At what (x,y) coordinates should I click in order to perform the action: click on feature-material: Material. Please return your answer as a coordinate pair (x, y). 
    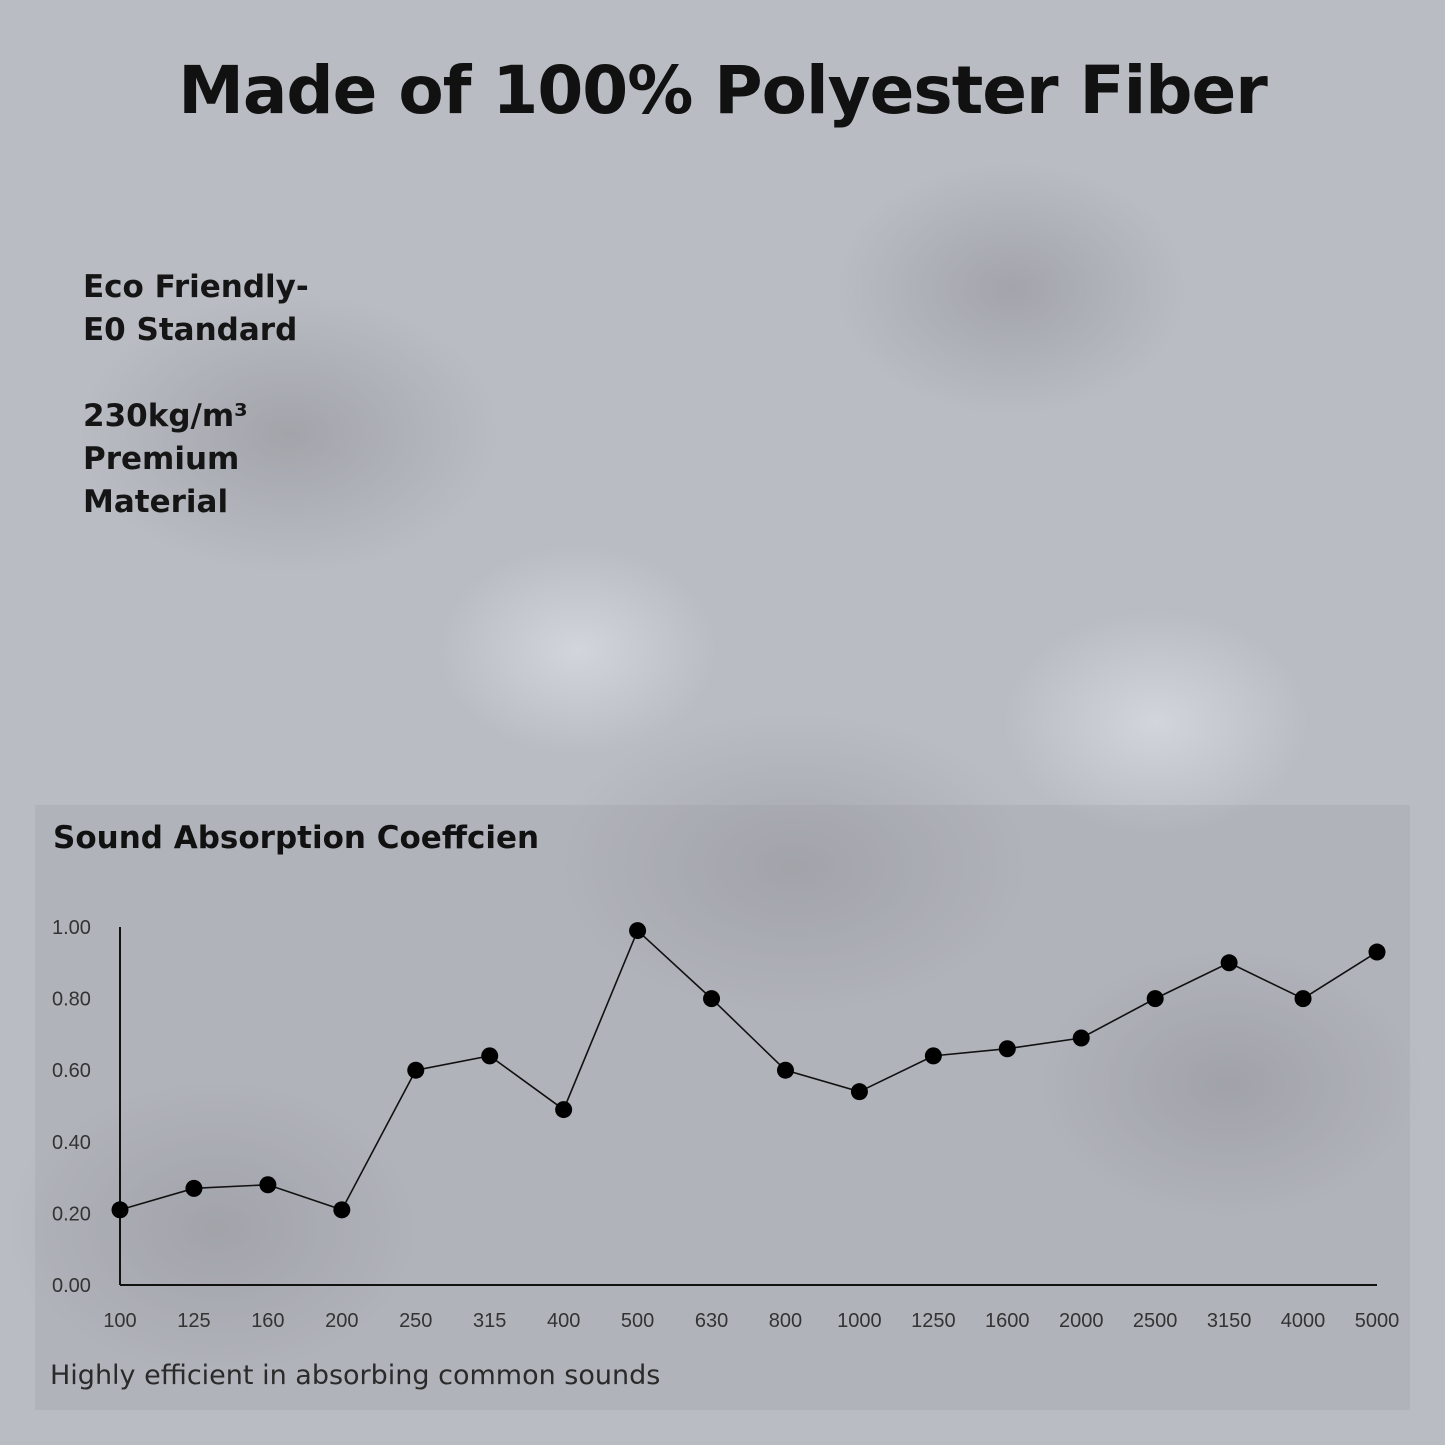
    Looking at the image, I should click on (156, 502).